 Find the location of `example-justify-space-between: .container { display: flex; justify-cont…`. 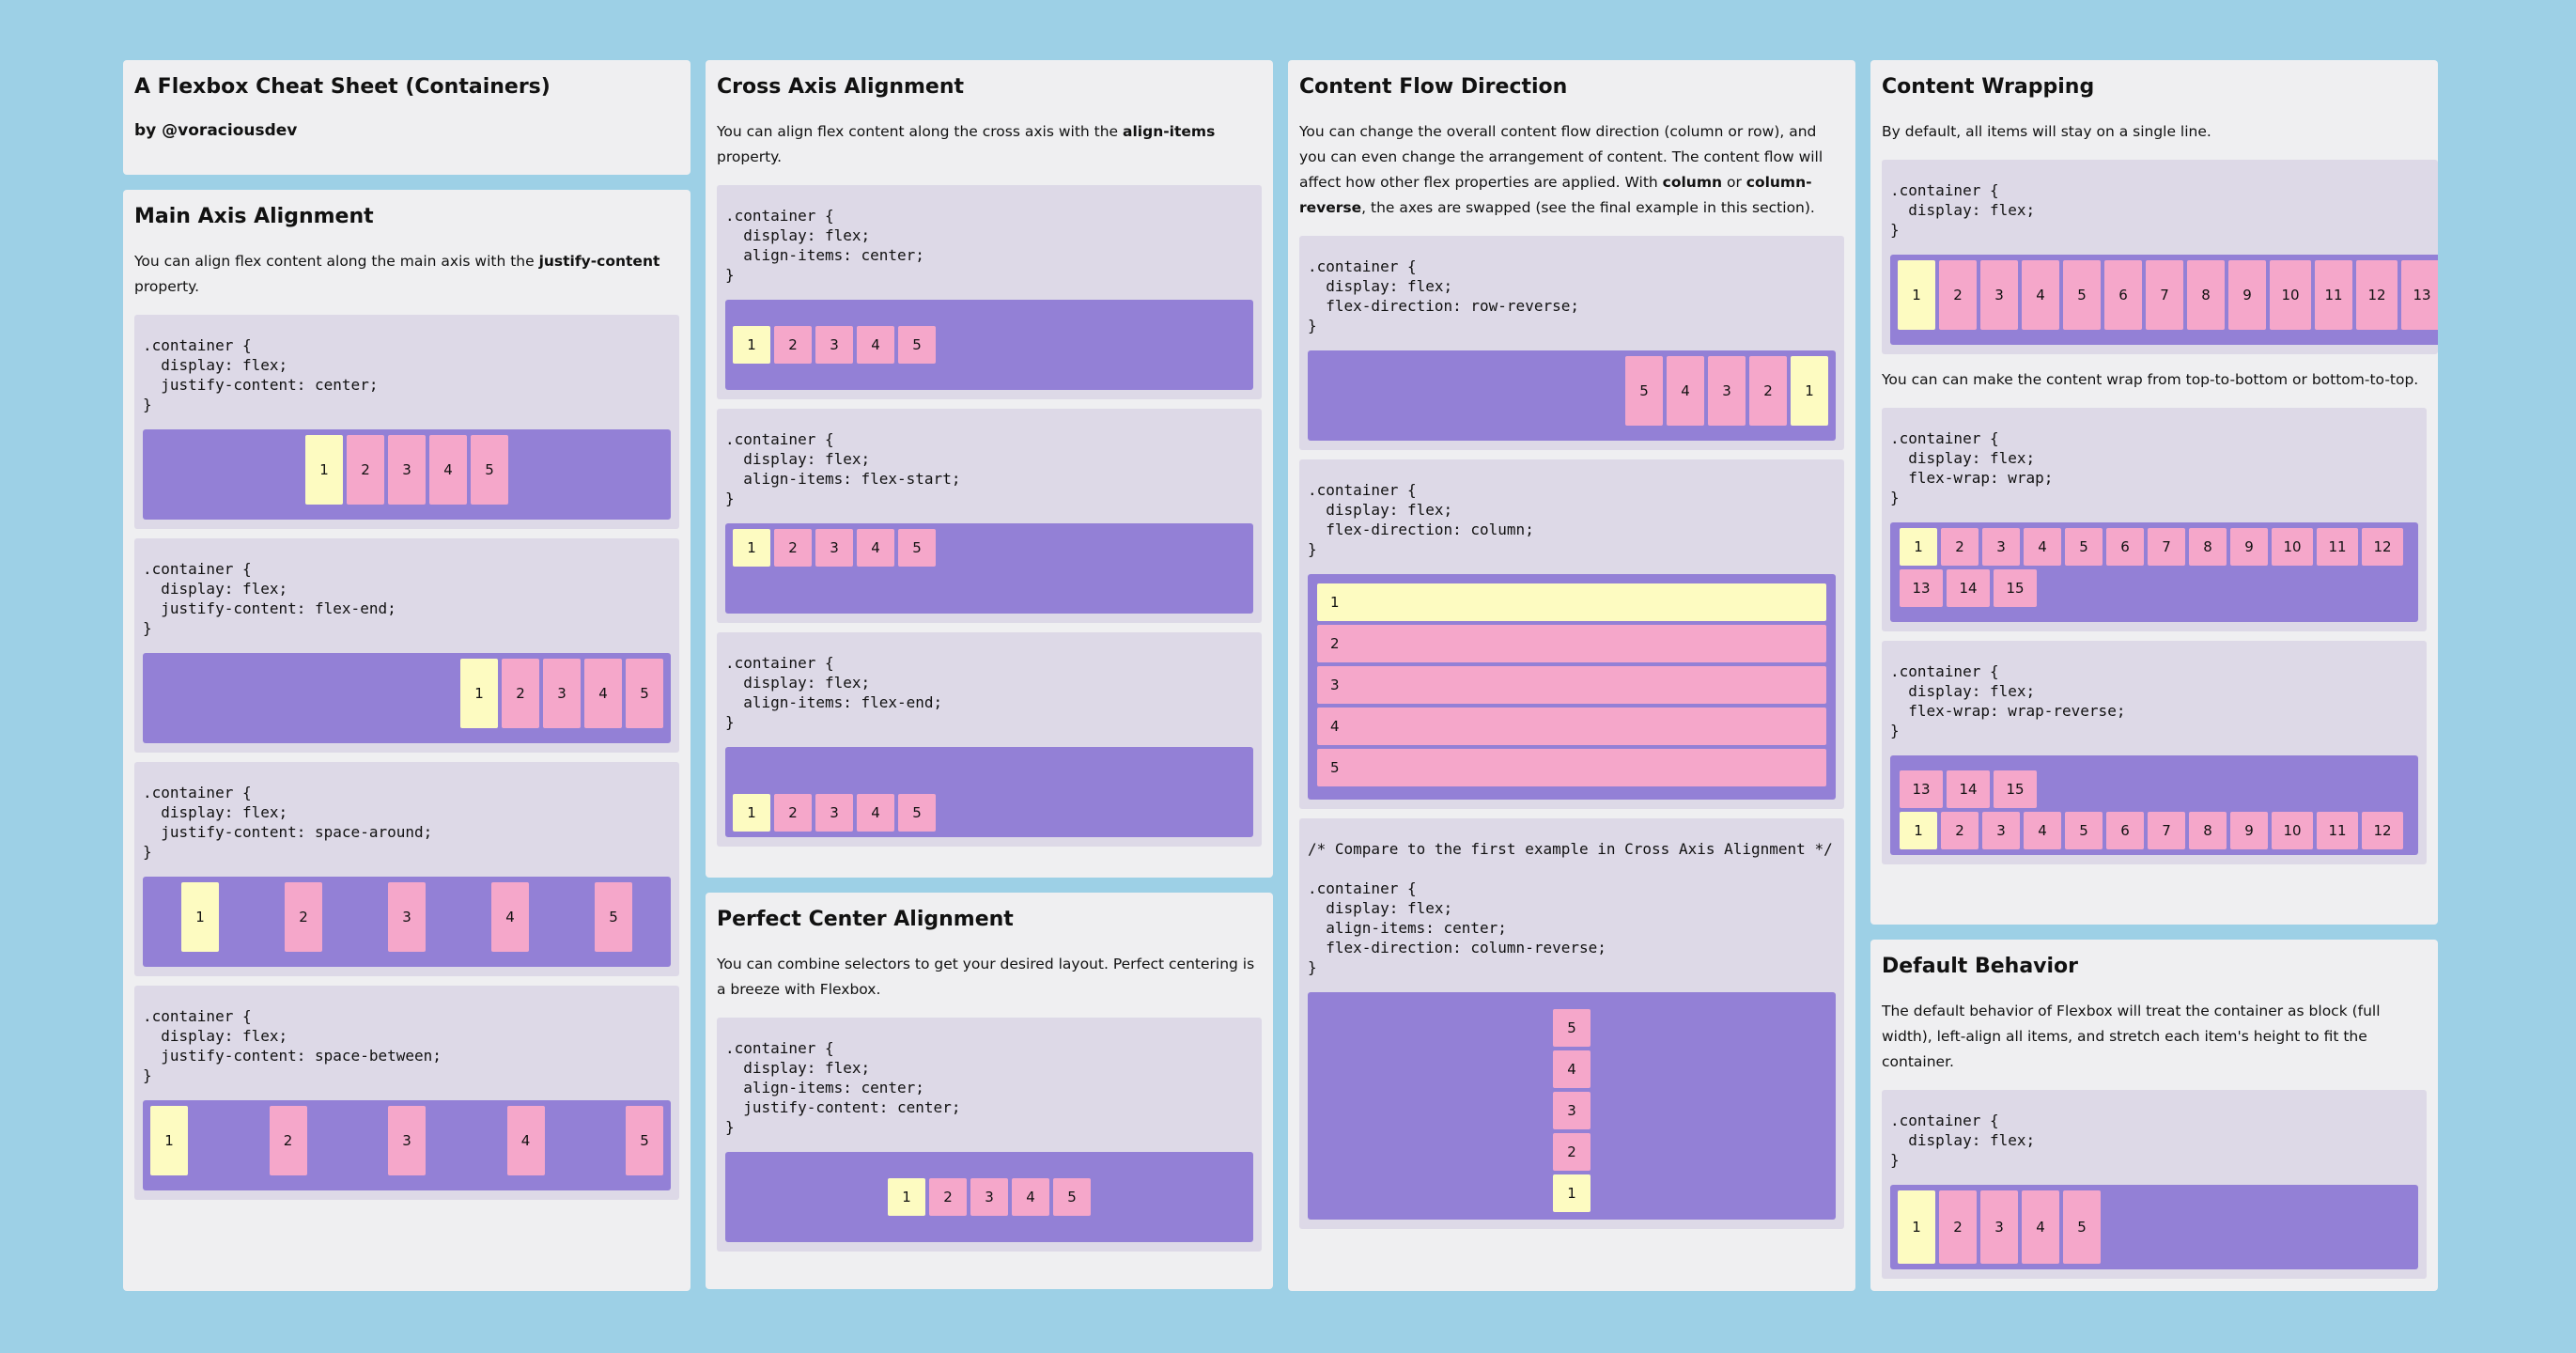

example-justify-space-between: .container { display: flex; justify-cont… is located at coordinates (406, 1093).